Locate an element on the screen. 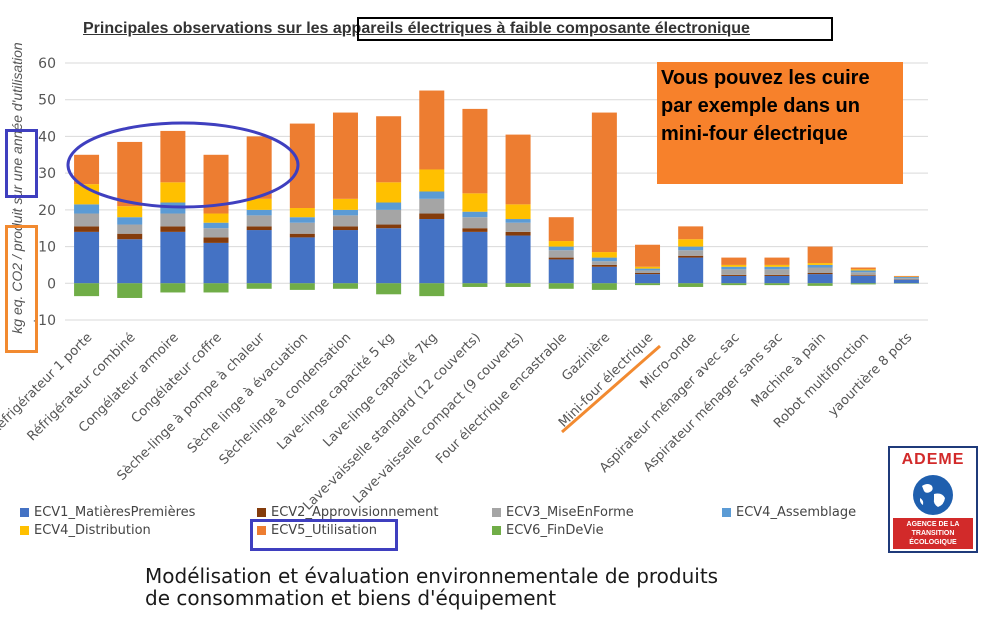 This screenshot has height=624, width=988. highlight-underline is located at coordinates (611, 389).